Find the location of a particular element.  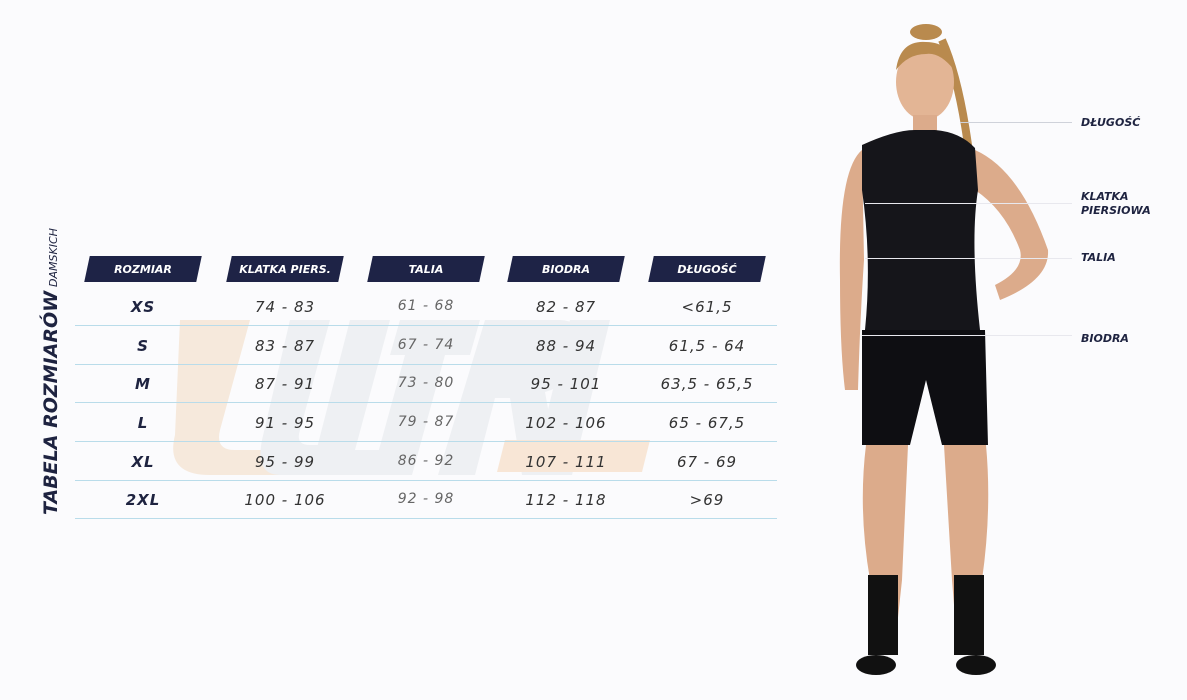

table-cell: 73 - 80 is located at coordinates (426, 383).